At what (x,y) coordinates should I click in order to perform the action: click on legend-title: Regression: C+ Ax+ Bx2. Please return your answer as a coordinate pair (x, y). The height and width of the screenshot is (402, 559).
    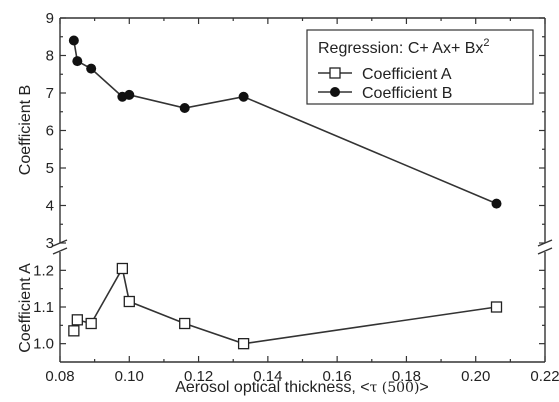
    Looking at the image, I should click on (404, 47).